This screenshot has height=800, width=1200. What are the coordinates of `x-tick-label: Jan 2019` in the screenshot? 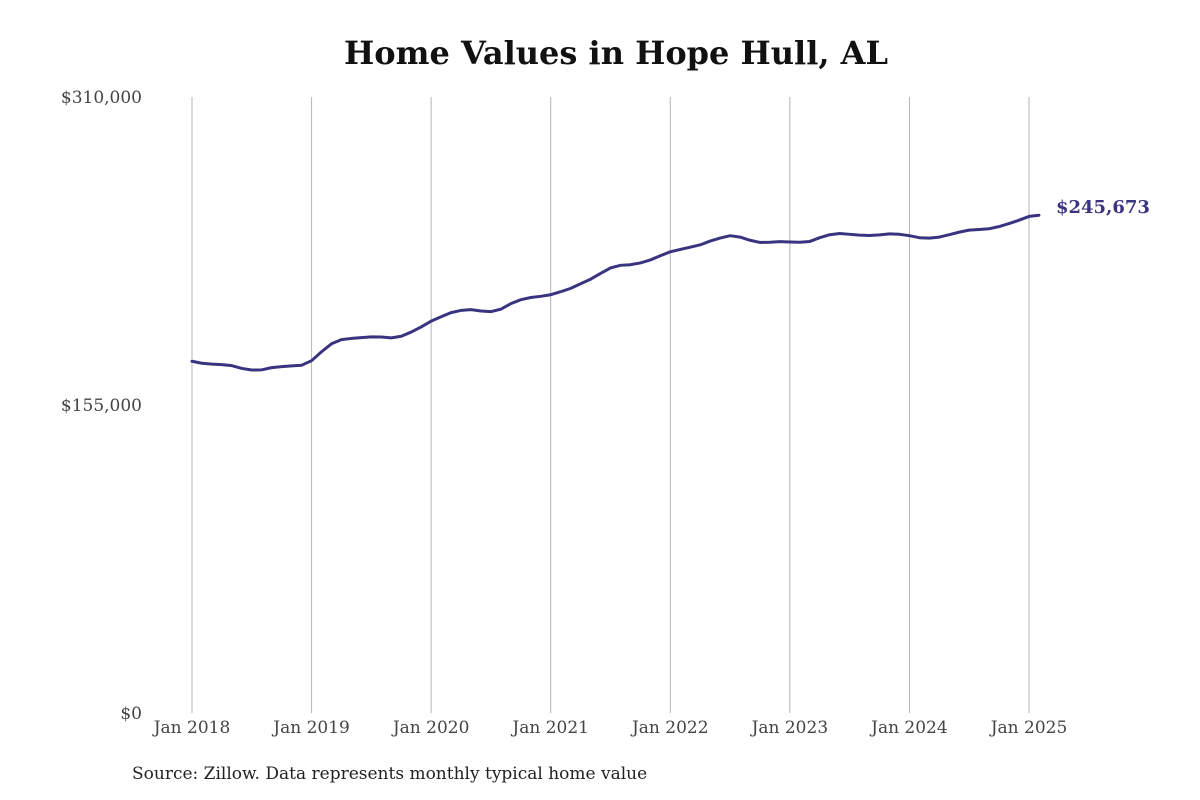 It's located at (310, 728).